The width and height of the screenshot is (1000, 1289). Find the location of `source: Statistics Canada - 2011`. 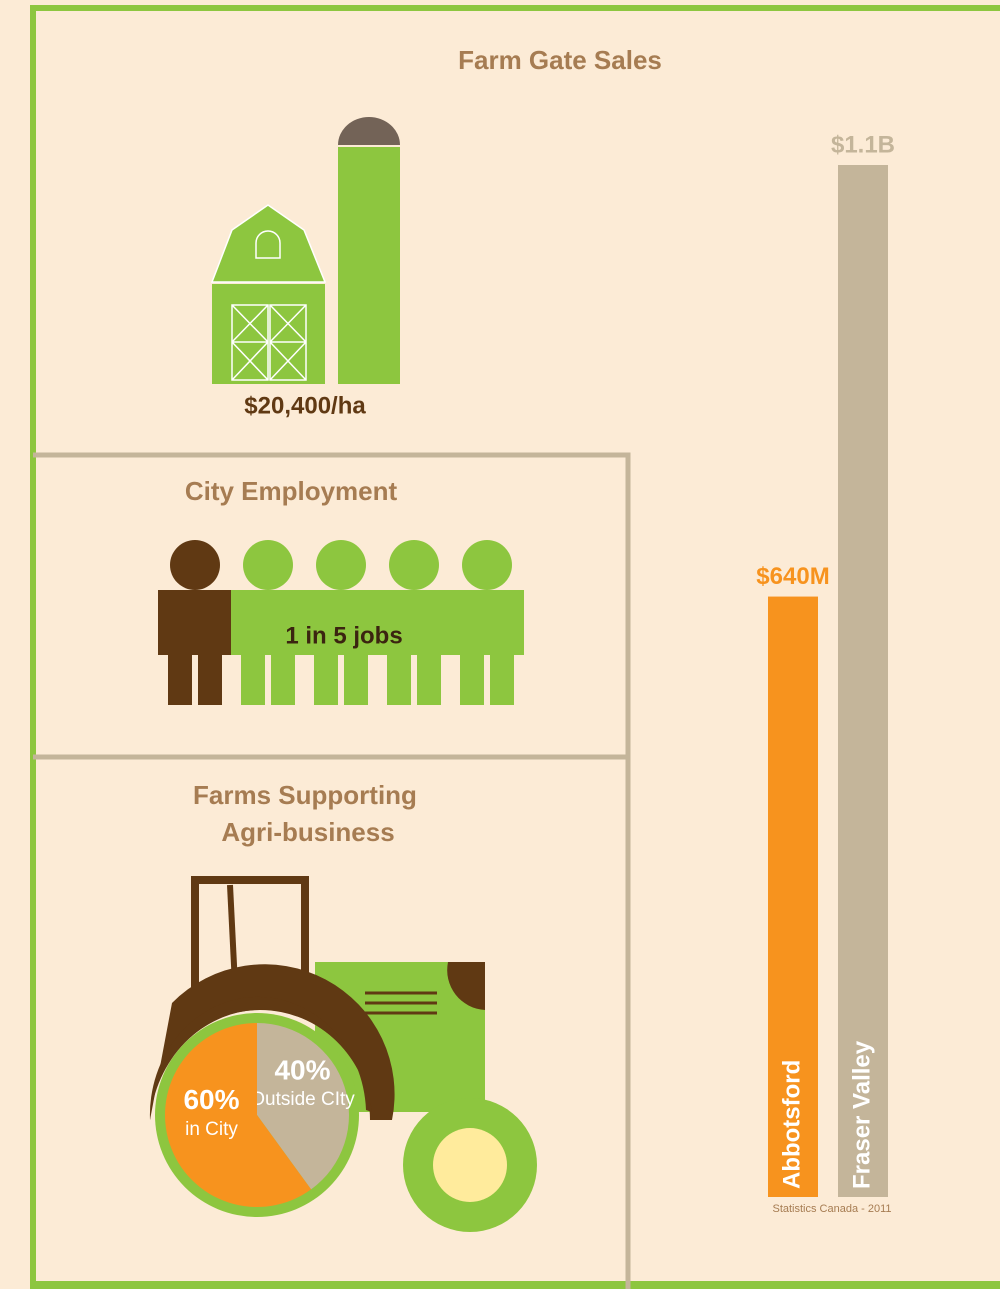

source: Statistics Canada - 2011 is located at coordinates (831, 1209).